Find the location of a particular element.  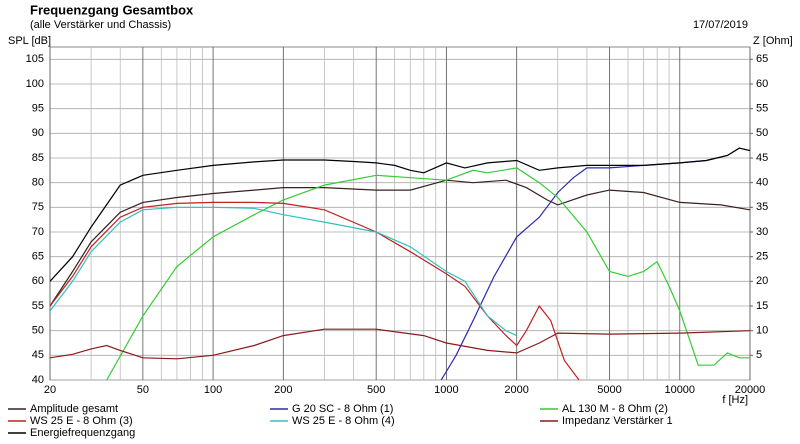

y2-tick-label: 30 is located at coordinates (762, 232).